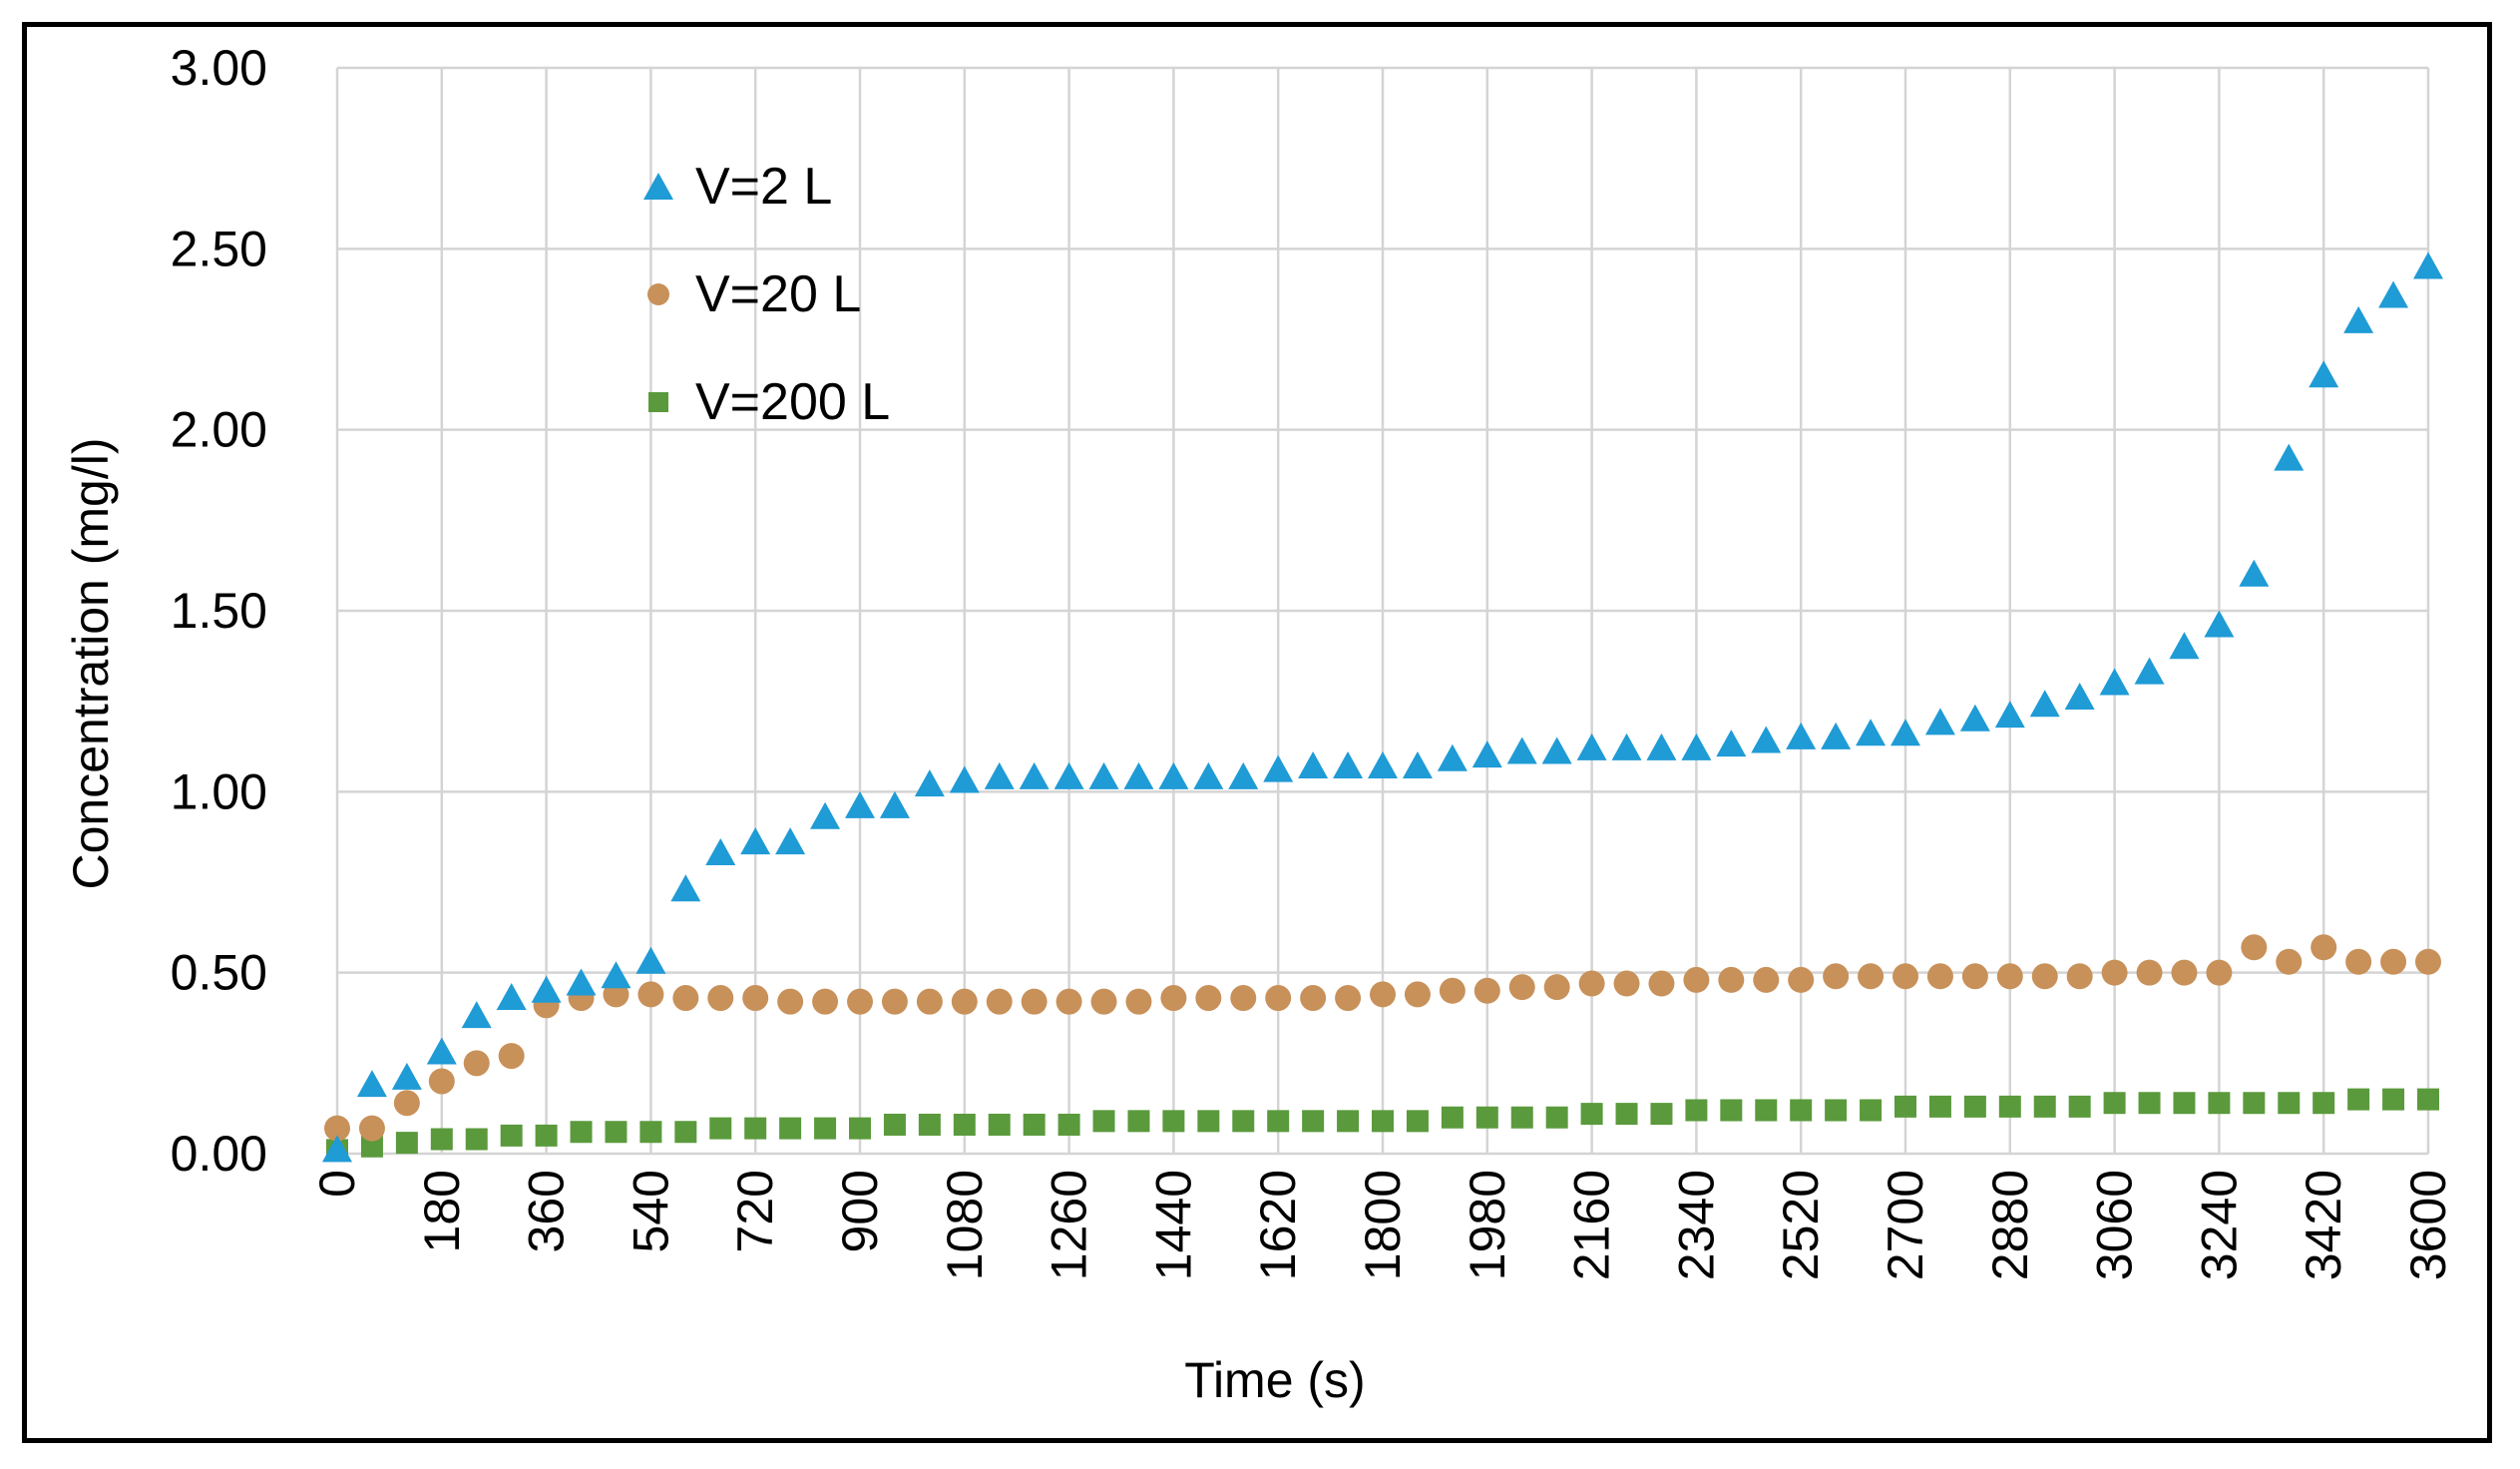 The width and height of the screenshot is (2520, 1469). Describe the element at coordinates (1905, 1225) in the screenshot. I see `x-tick-label: 2700` at that location.